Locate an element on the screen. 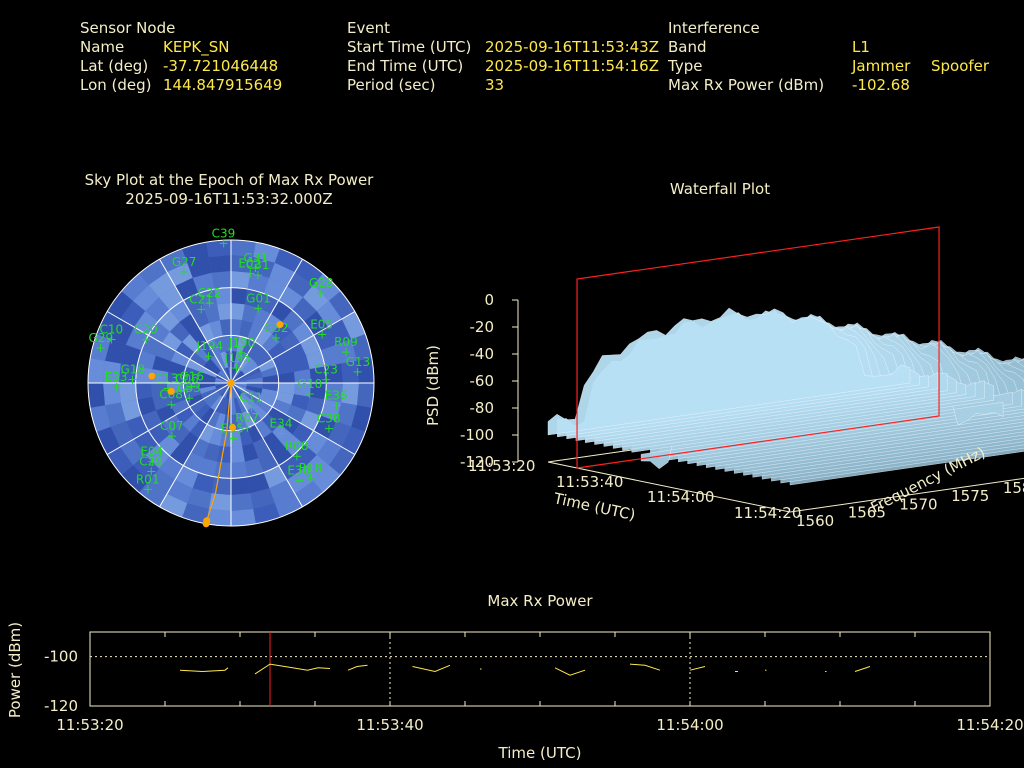 The width and height of the screenshot is (1024, 768). waterfall-title: Waterfall Plot is located at coordinates (720, 189).